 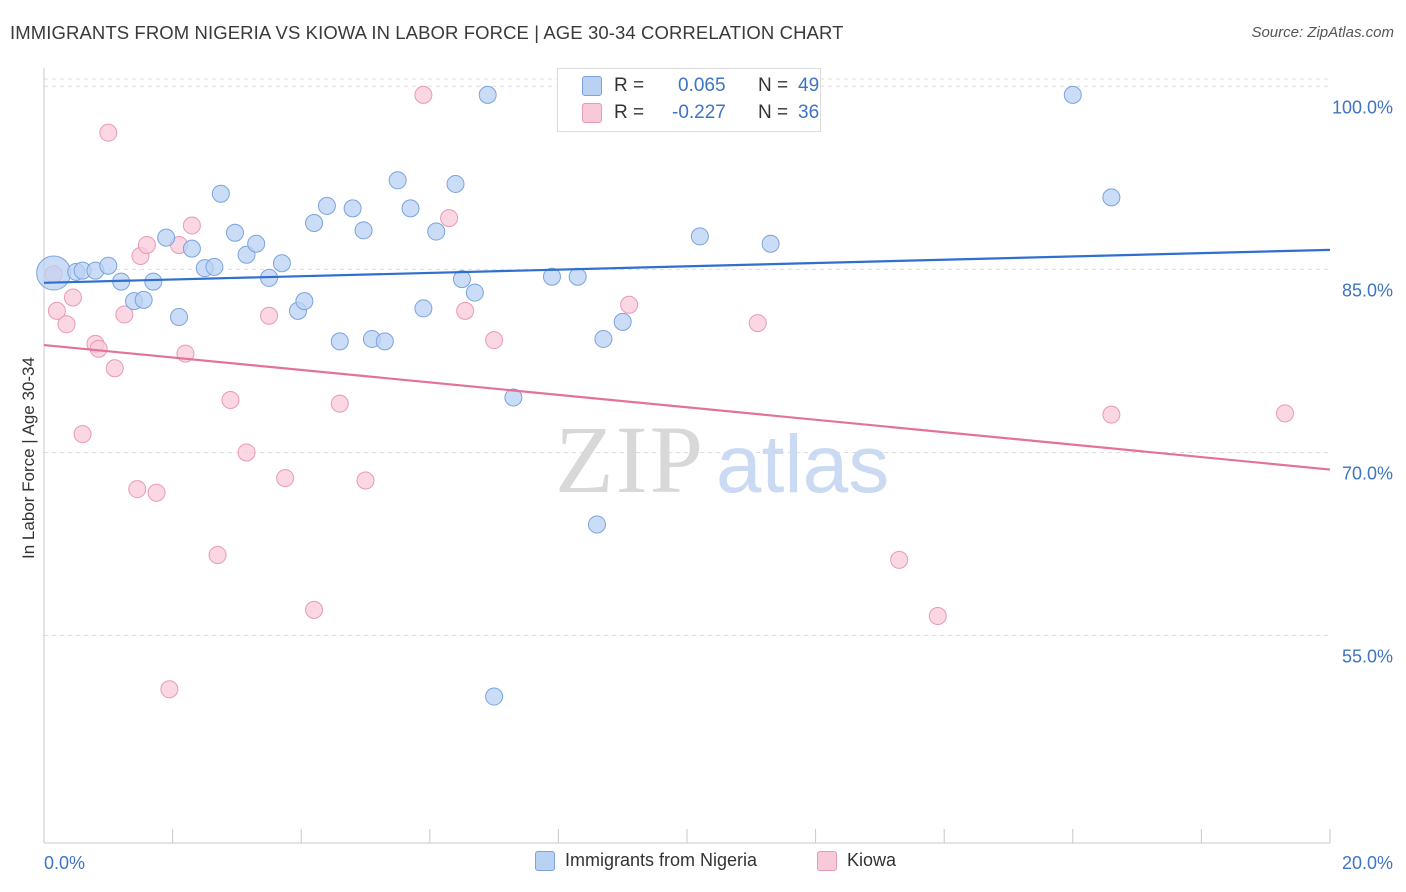 I want to click on r-value: -0.227, so click(x=699, y=112).